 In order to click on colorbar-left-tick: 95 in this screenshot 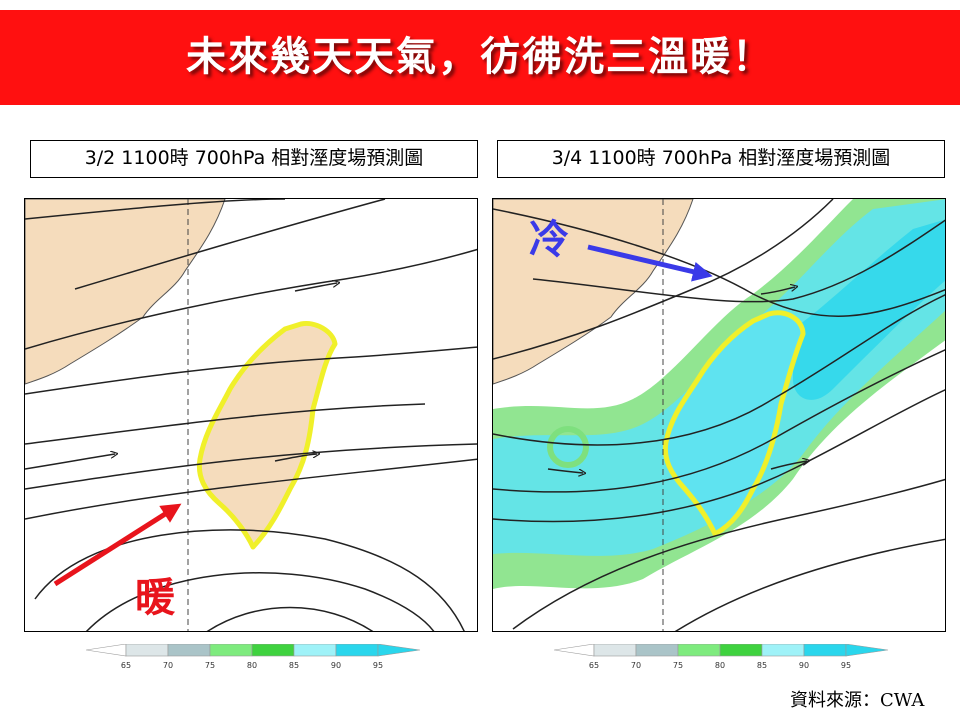, I will do `click(378, 665)`.